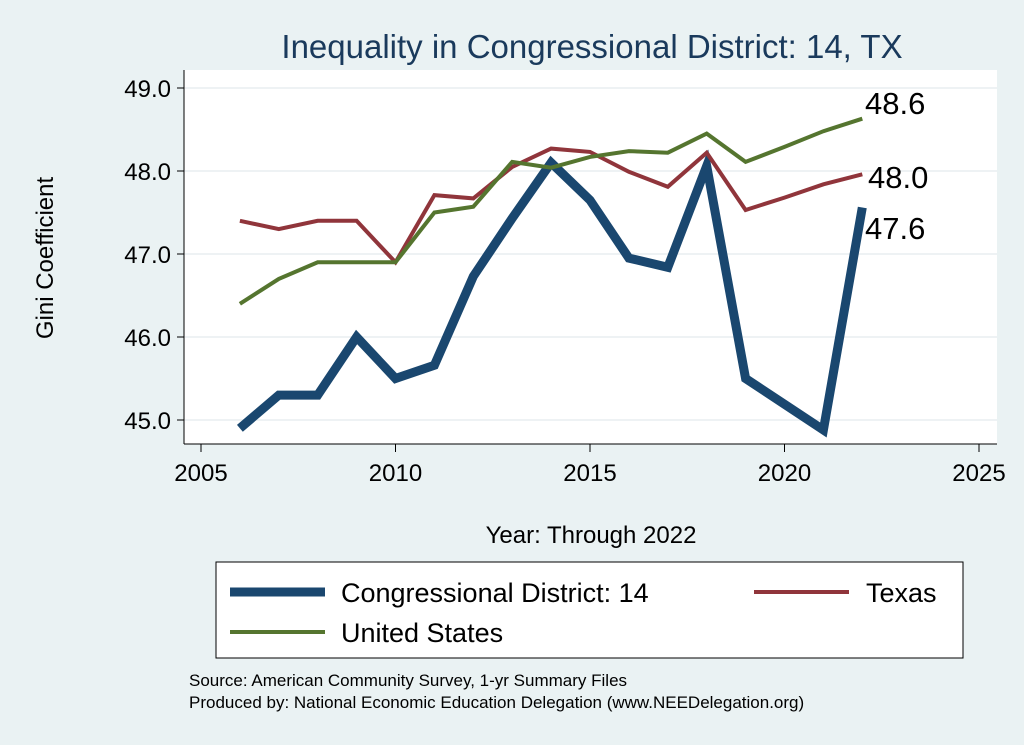  Describe the element at coordinates (589, 473) in the screenshot. I see `x-tick-label: 2015` at that location.